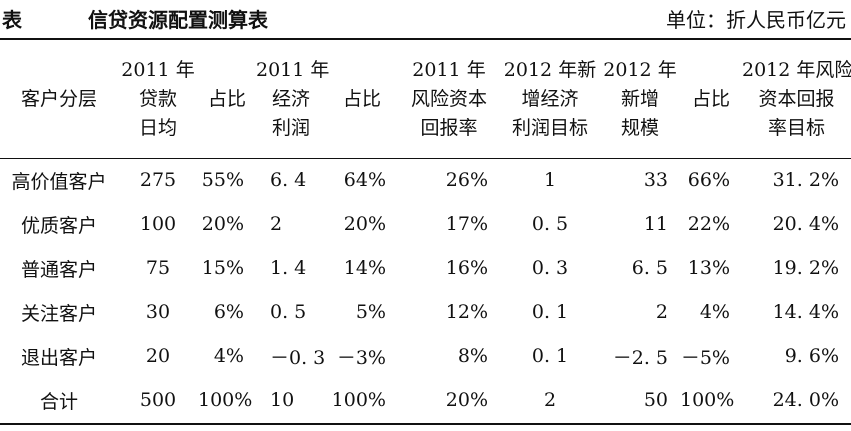 The image size is (851, 431). Describe the element at coordinates (756, 20) in the screenshot. I see `unit-note: 单位：折人民币亿元` at that location.